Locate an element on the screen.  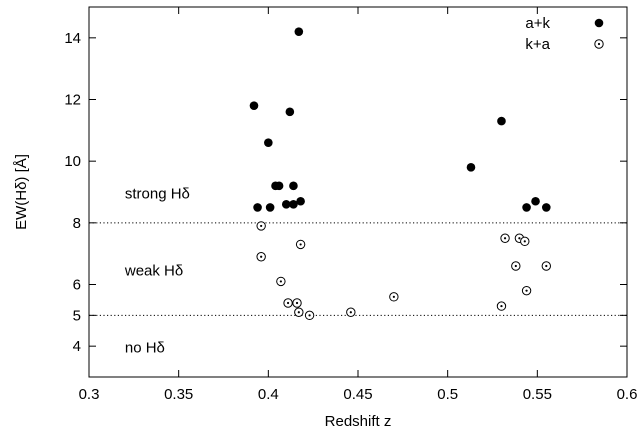
y-tick-label: 8 is located at coordinates (77, 223).